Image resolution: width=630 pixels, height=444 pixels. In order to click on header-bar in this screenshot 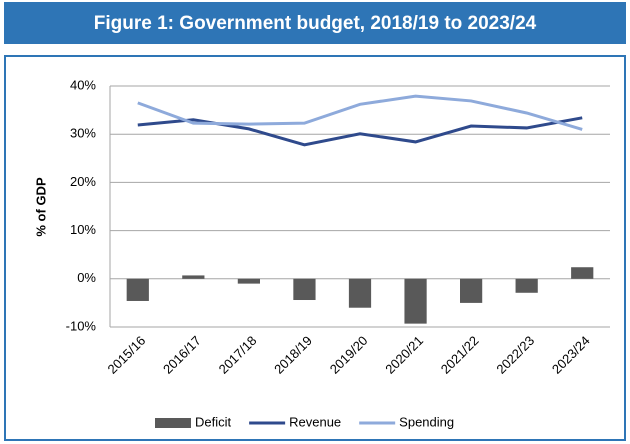, I will do `click(315, 23)`.